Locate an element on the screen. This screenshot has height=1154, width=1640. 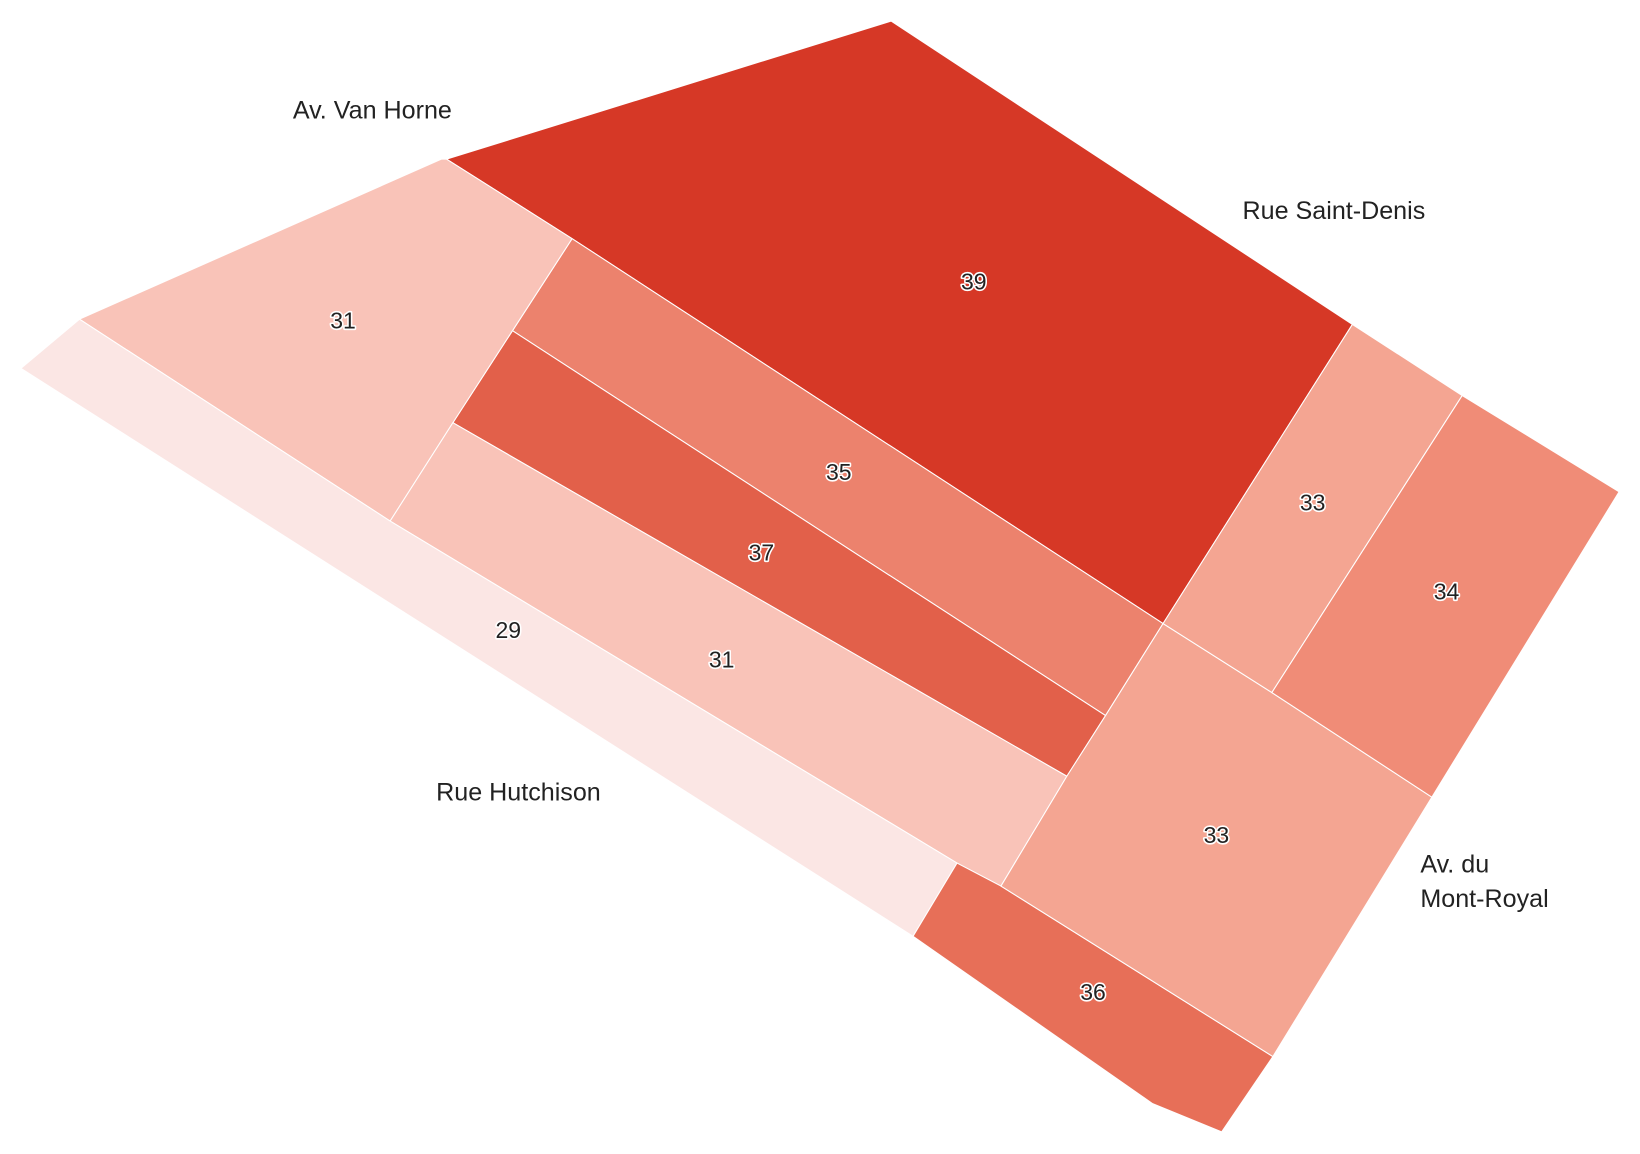
region-value: 29 is located at coordinates (509, 630).